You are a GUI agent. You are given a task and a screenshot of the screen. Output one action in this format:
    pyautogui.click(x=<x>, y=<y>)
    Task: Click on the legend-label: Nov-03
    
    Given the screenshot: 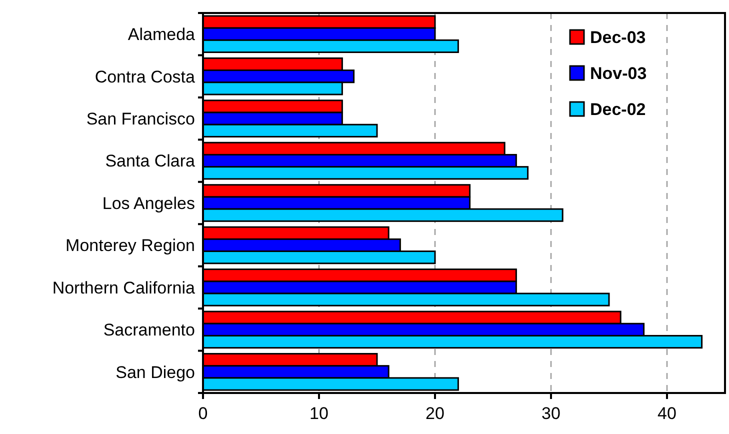 What is the action you would take?
    pyautogui.click(x=618, y=73)
    